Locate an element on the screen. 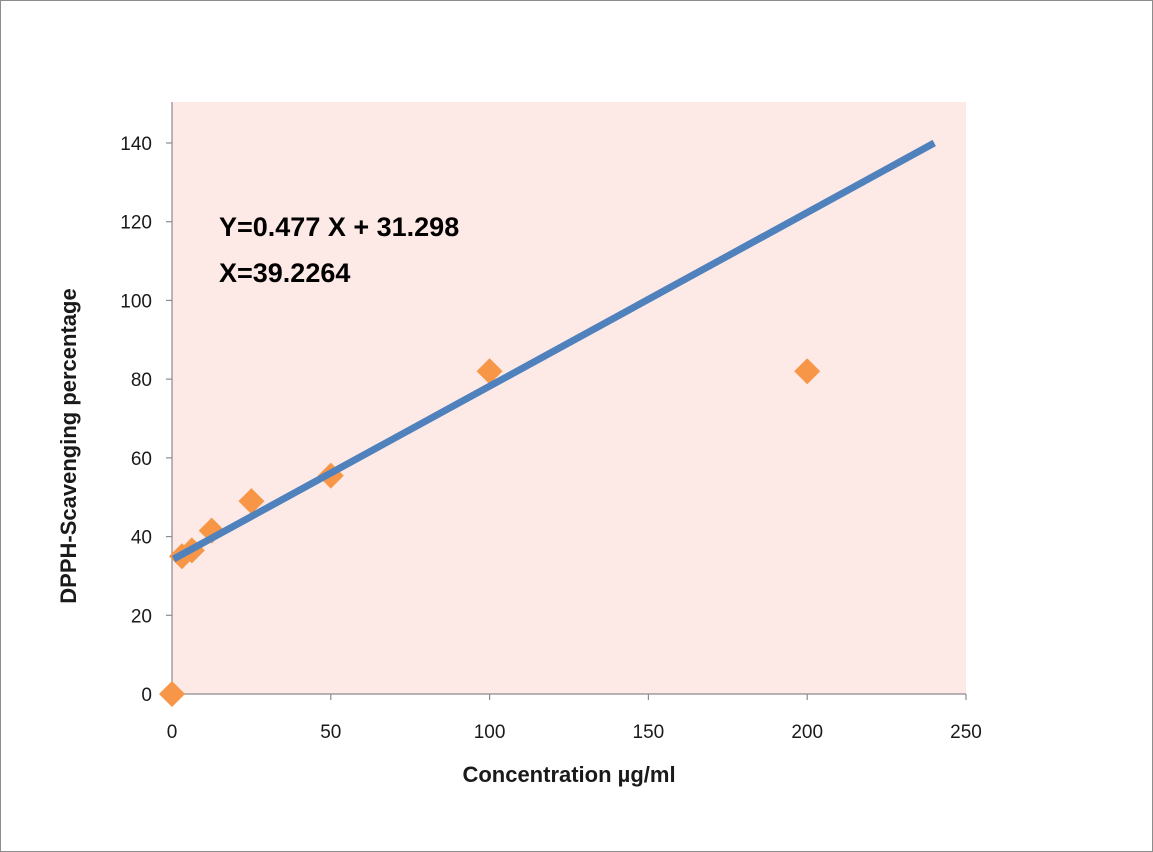 The width and height of the screenshot is (1153, 852). y-axis-ticks: 0 20 40 60 80 100 120 140 is located at coordinates (146, 420).